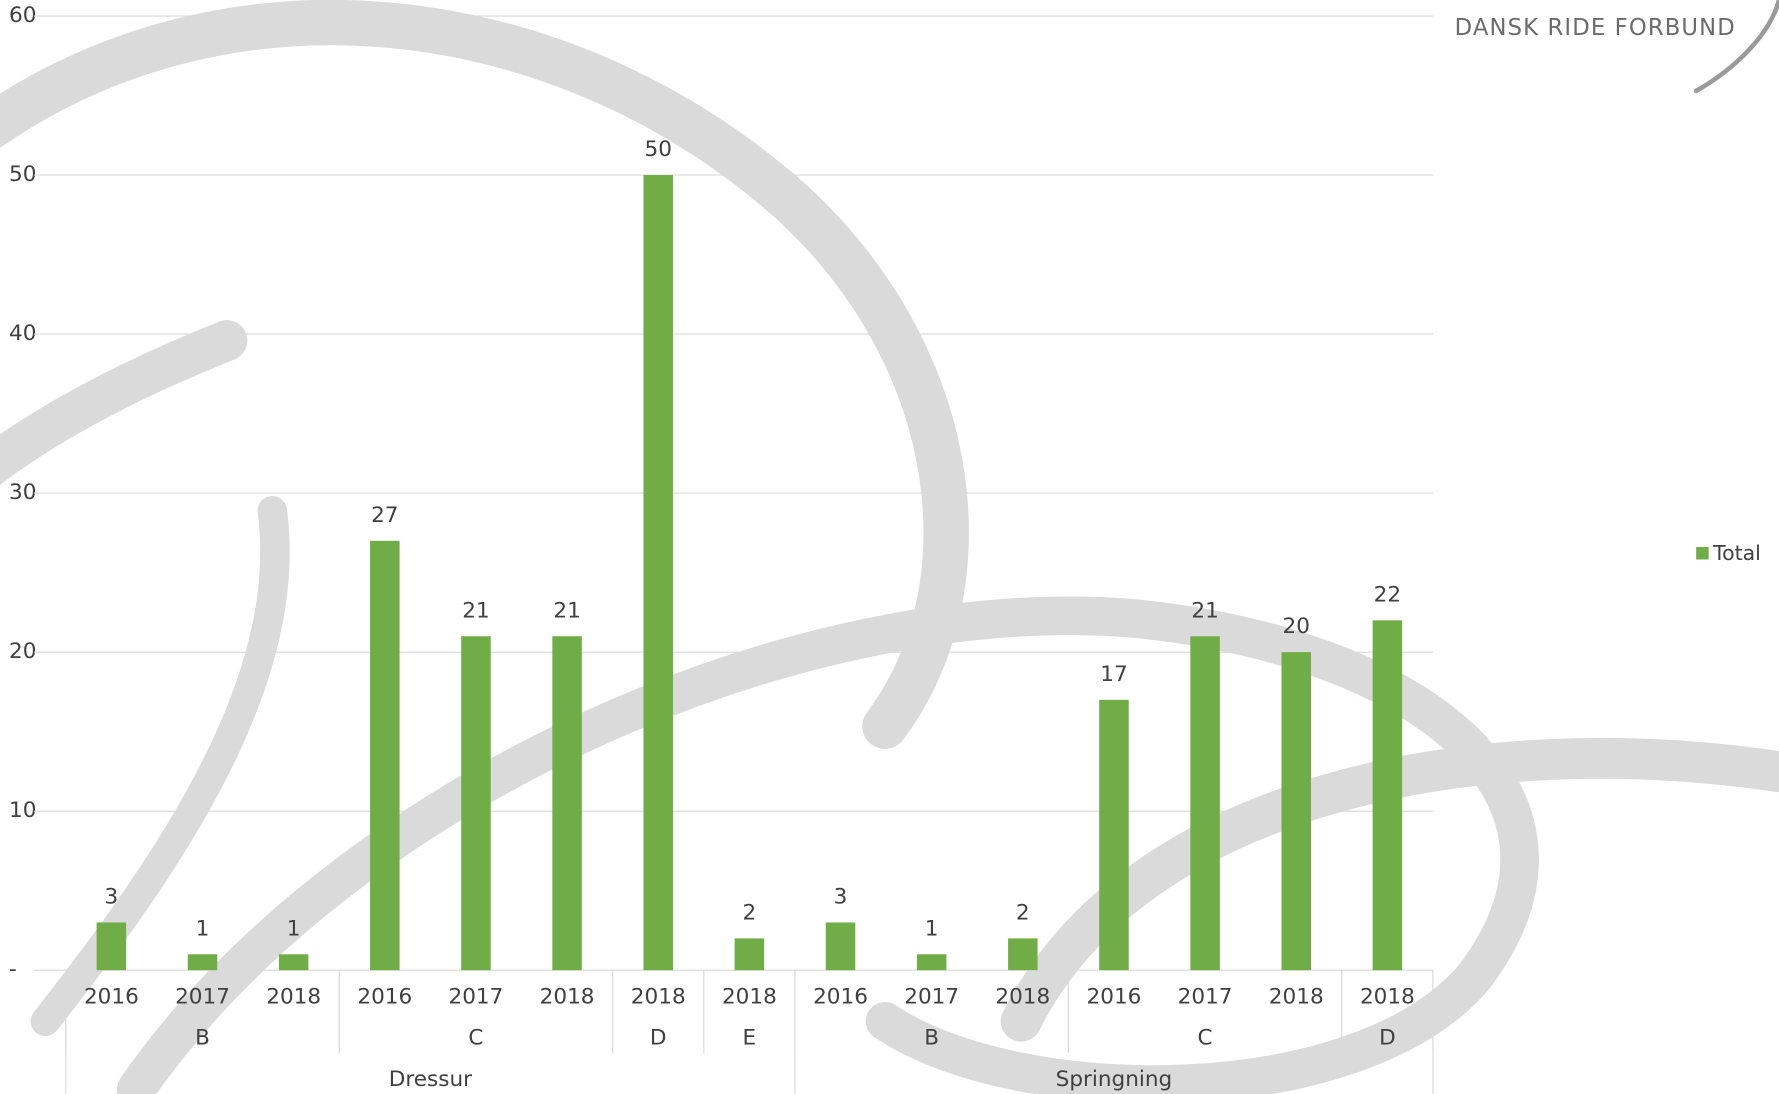 This screenshot has height=1094, width=1779. I want to click on data-label: 20, so click(1296, 626).